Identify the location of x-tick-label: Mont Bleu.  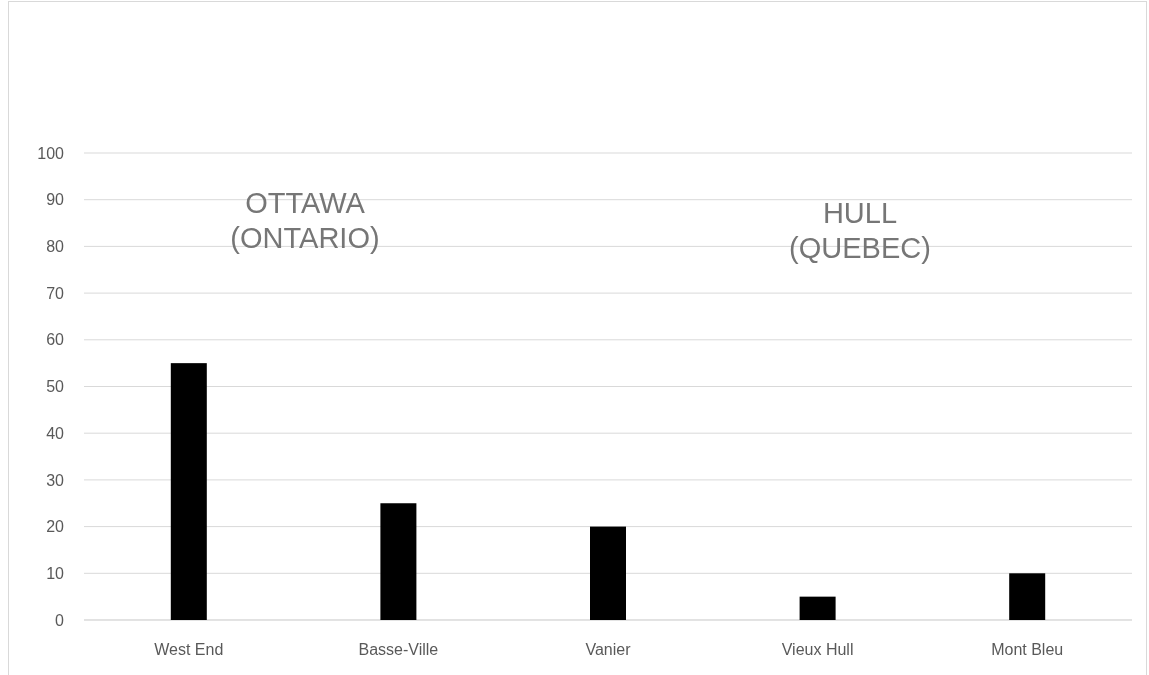
(1027, 649).